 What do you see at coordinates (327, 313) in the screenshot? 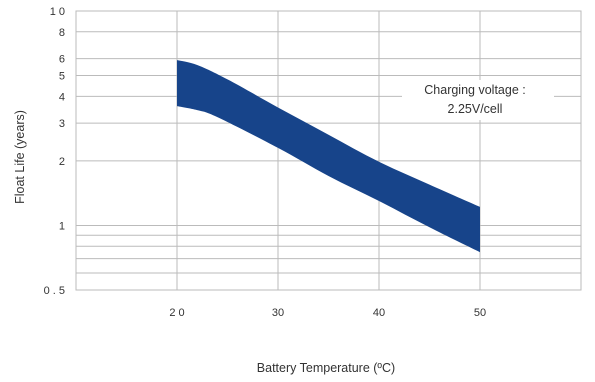
I see `x-tick-labels: 2 0 30 40 50` at bounding box center [327, 313].